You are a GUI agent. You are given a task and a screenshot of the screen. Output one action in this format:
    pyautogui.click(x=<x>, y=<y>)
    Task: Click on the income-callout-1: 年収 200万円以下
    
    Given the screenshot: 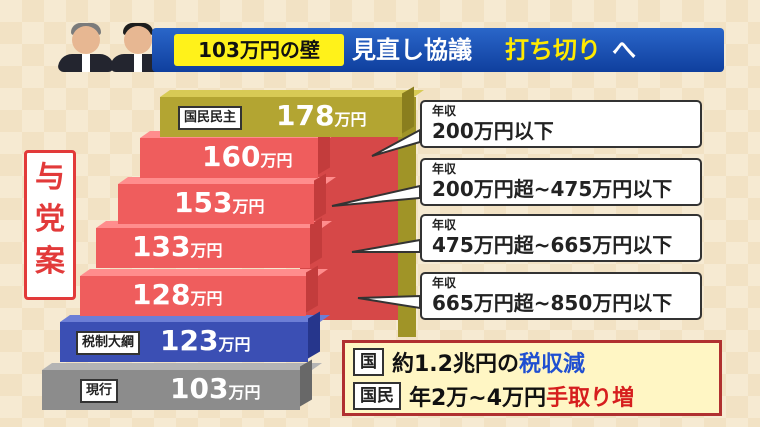 What is the action you would take?
    pyautogui.click(x=561, y=124)
    